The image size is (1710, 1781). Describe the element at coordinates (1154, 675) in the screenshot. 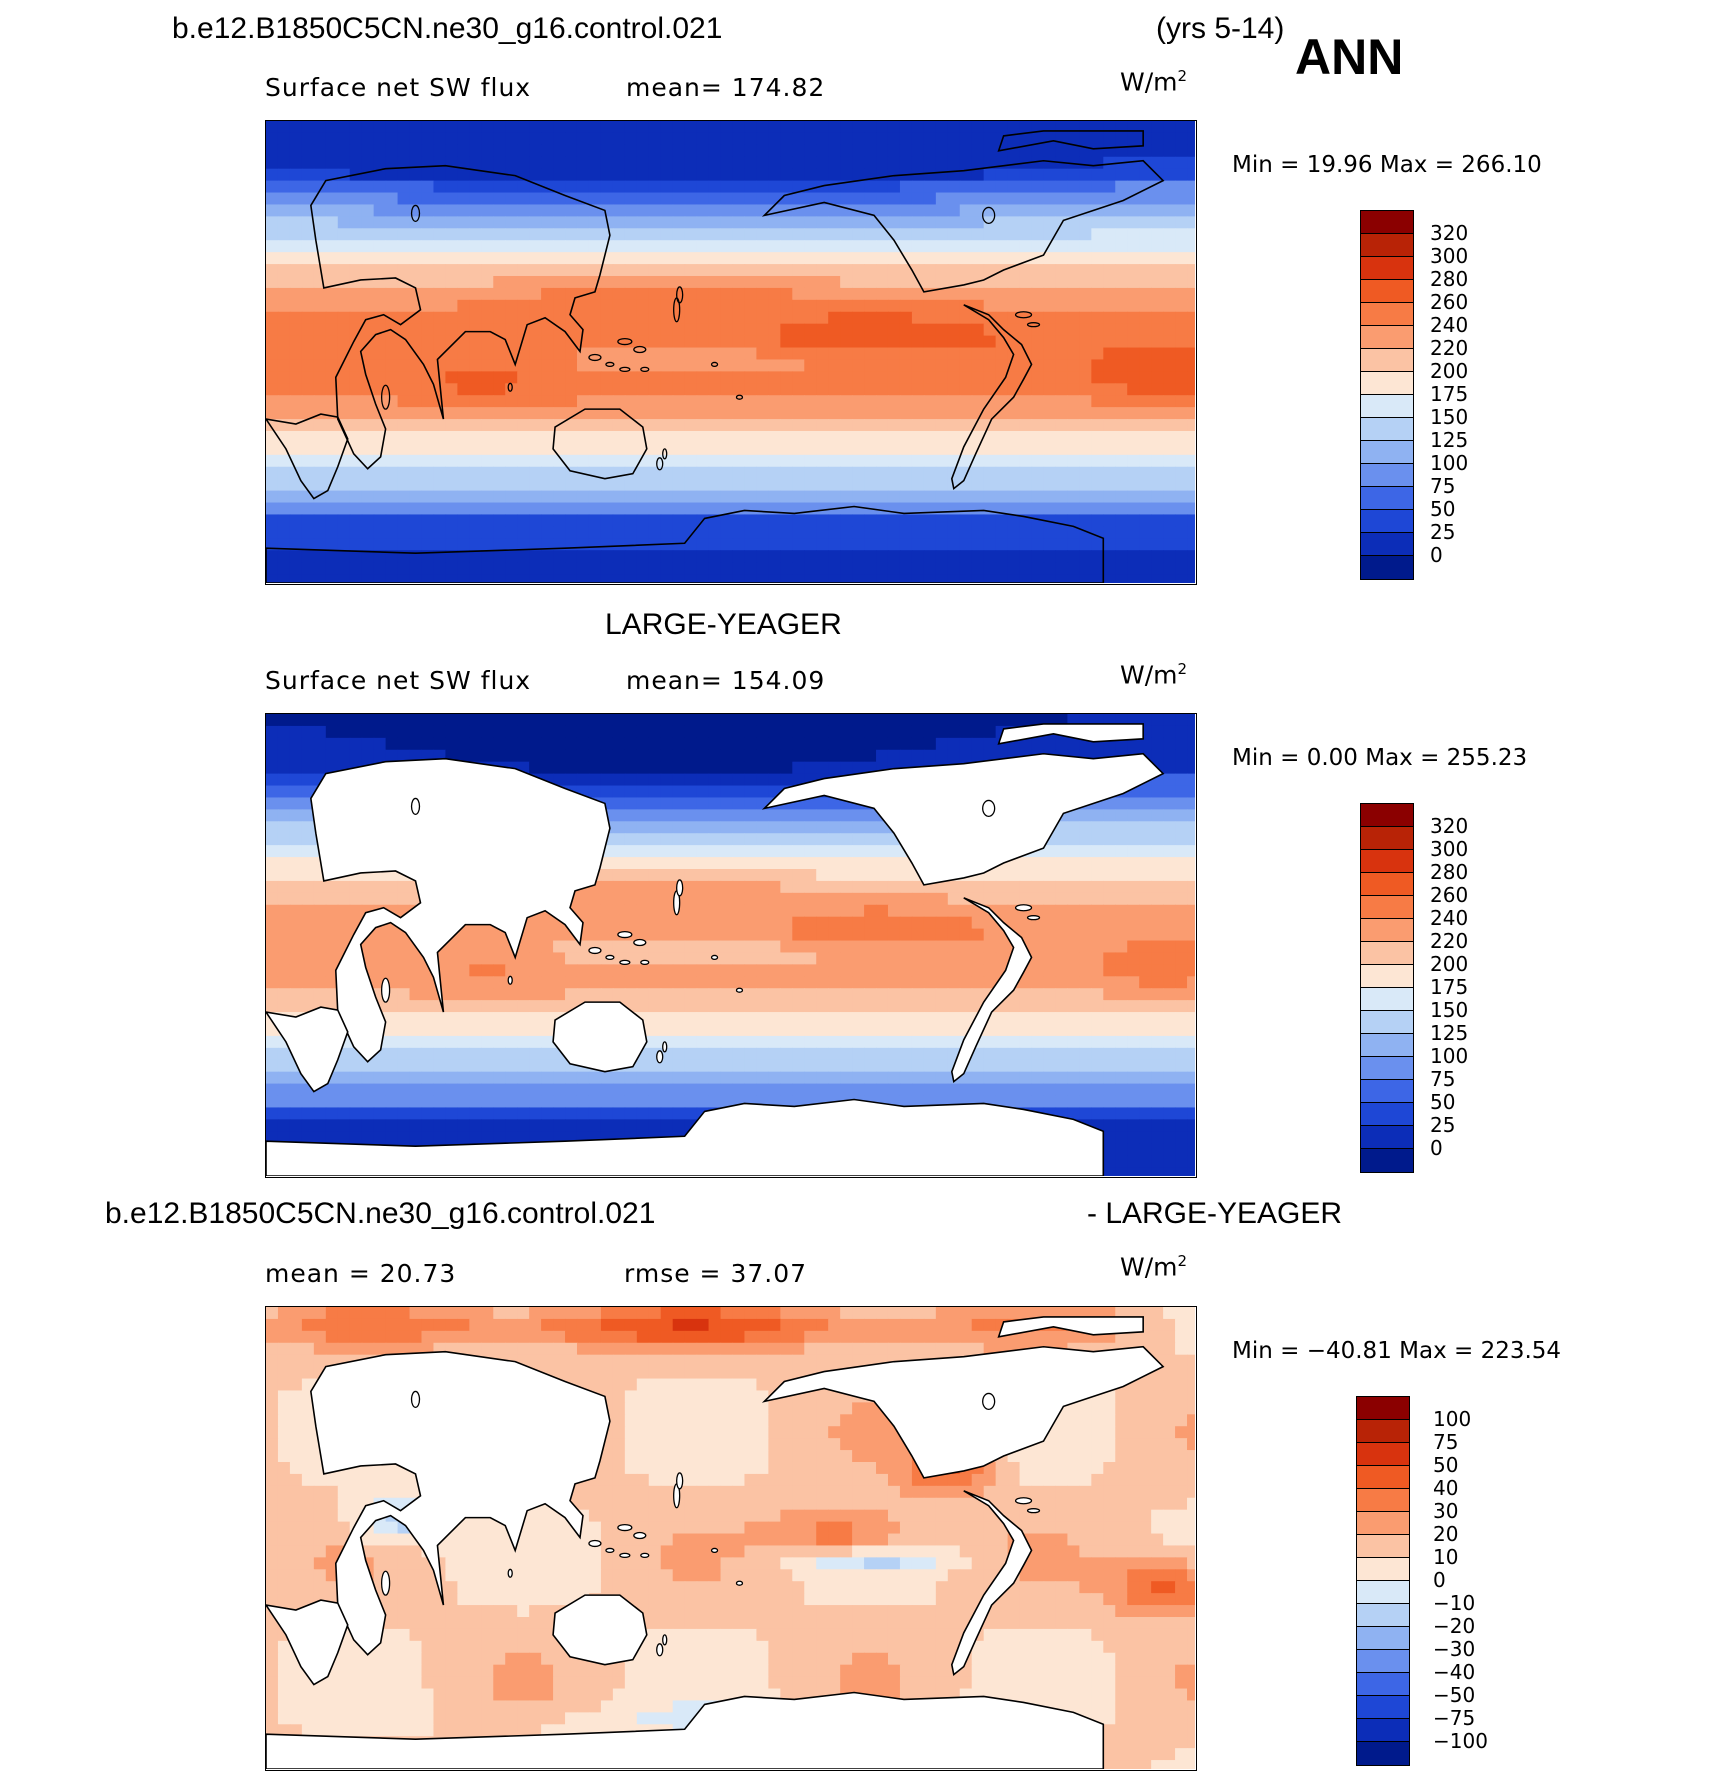

I see `panel2-units: W/m2` at that location.